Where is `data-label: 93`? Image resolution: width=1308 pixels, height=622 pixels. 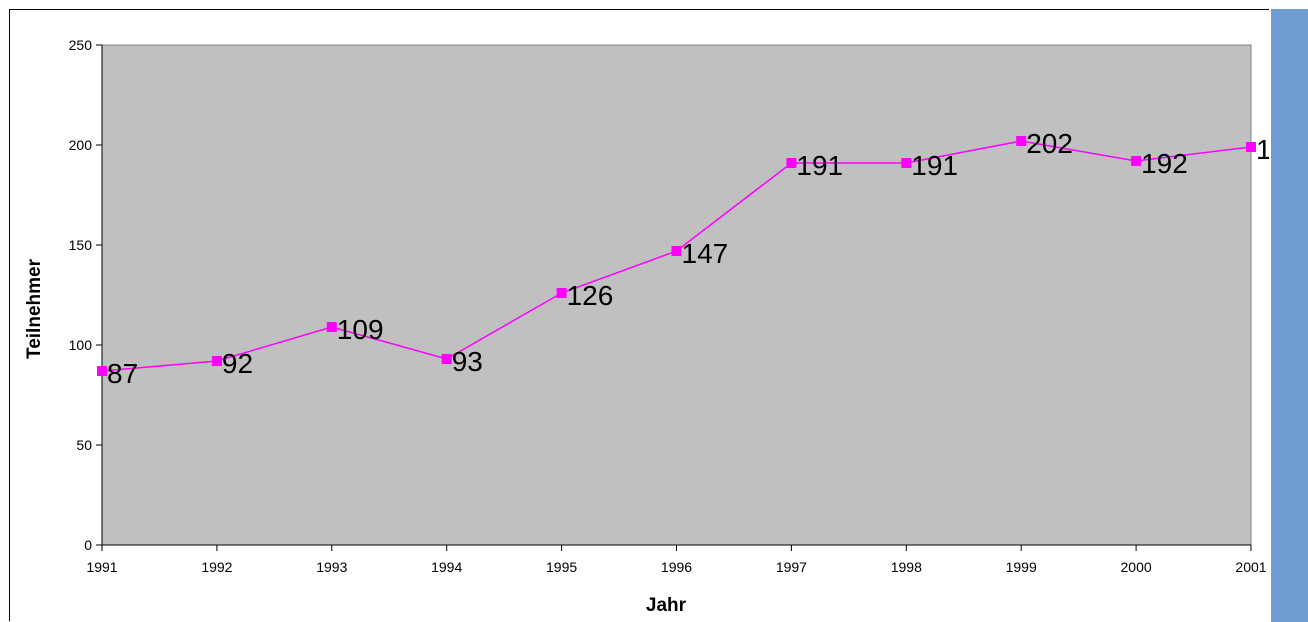
data-label: 93 is located at coordinates (467, 361).